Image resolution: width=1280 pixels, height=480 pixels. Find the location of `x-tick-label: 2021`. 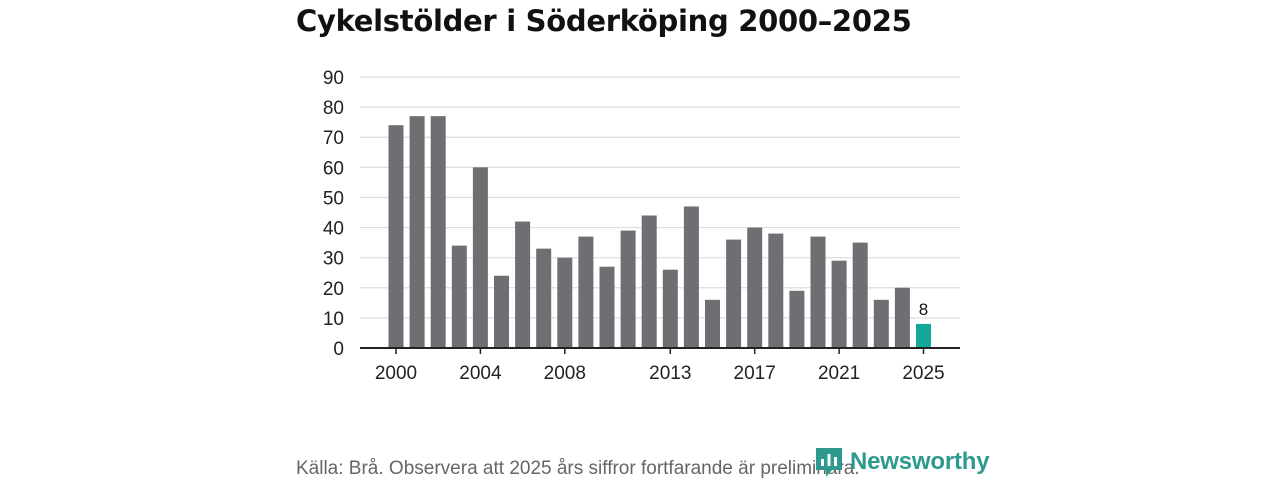

x-tick-label: 2021 is located at coordinates (839, 373).